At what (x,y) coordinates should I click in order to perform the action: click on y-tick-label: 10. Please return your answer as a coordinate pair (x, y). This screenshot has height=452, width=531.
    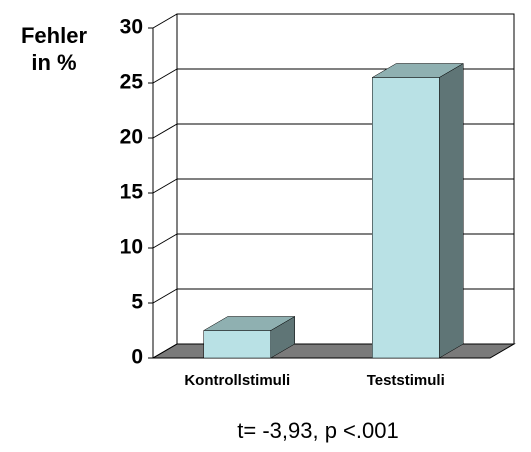
    Looking at the image, I should click on (131, 247).